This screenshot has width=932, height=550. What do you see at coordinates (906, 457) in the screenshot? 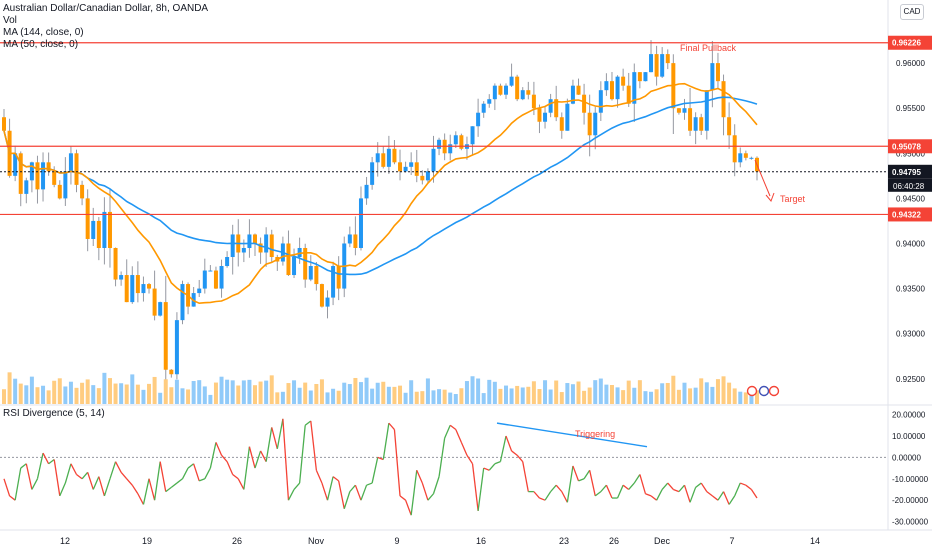
I see `rsi-tick-label: 0.00000` at bounding box center [906, 457].